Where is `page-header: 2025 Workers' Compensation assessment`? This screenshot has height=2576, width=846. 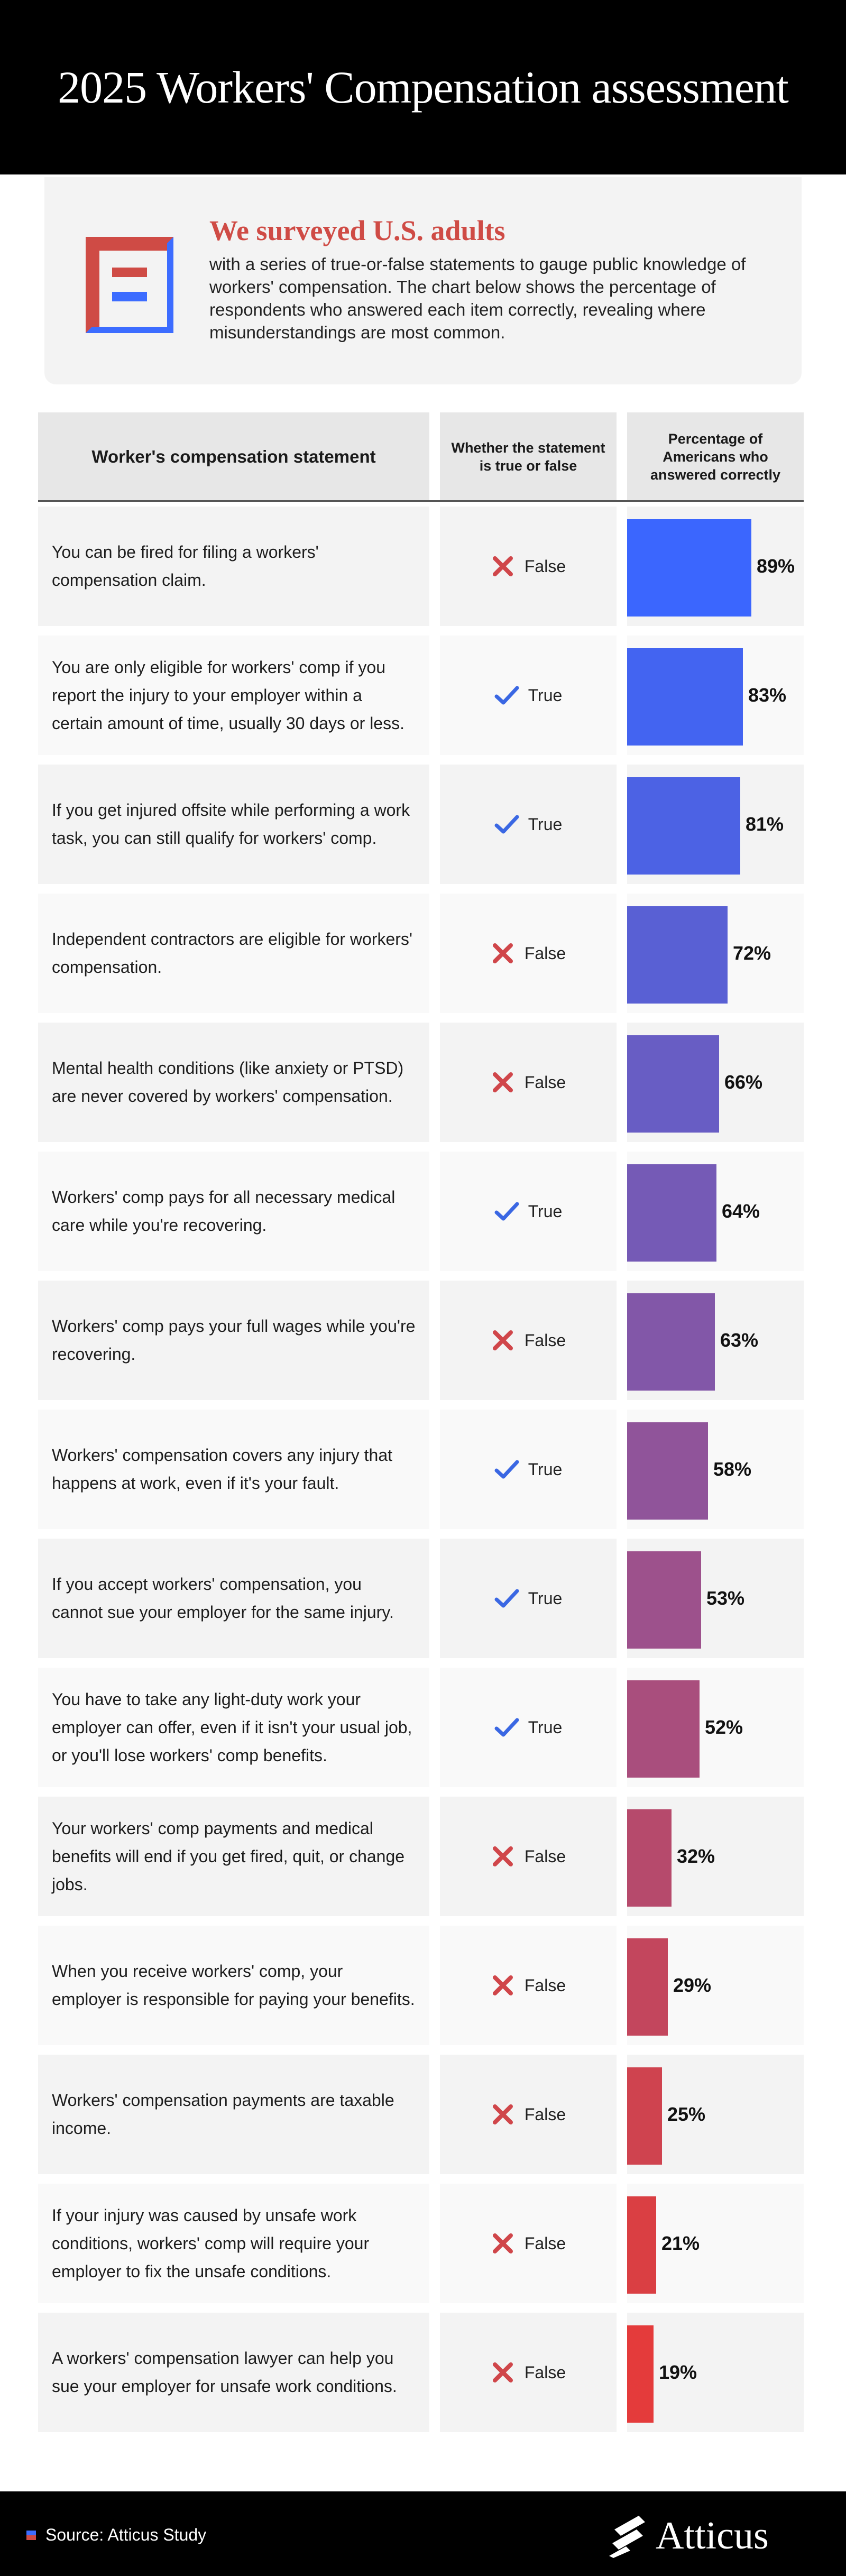
page-header: 2025 Workers' Compensation assessment is located at coordinates (423, 87).